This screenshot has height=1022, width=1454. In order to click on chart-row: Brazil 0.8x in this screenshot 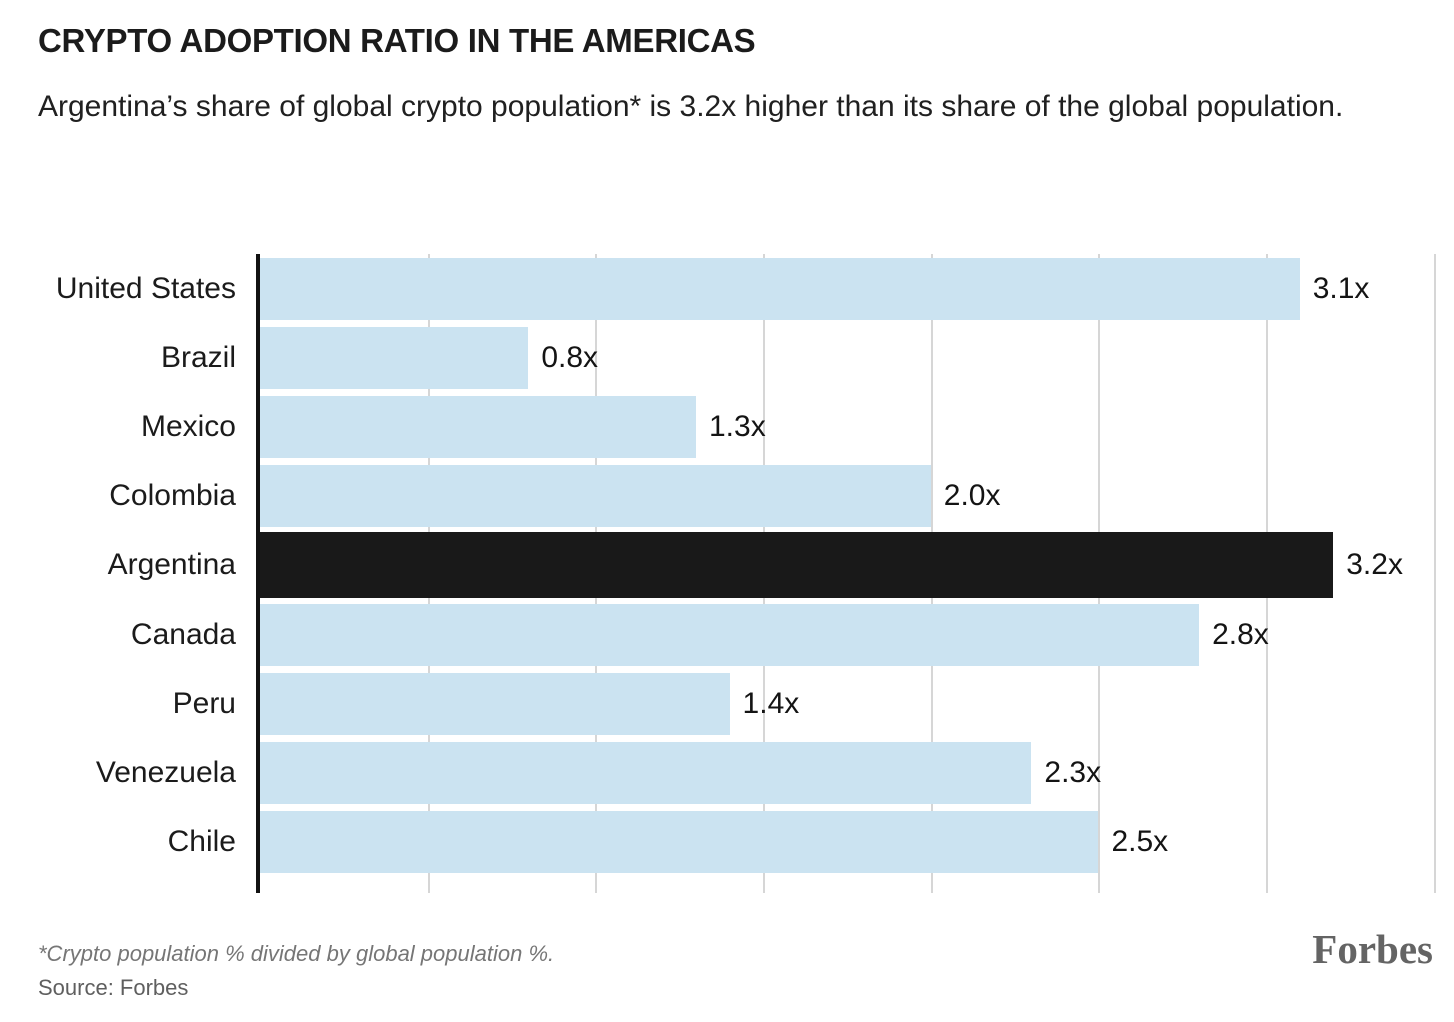, I will do `click(727, 357)`.